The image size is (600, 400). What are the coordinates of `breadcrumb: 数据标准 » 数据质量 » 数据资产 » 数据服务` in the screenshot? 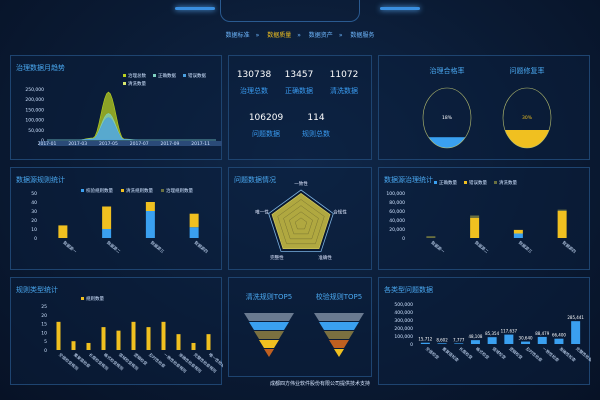 It's located at (300, 34).